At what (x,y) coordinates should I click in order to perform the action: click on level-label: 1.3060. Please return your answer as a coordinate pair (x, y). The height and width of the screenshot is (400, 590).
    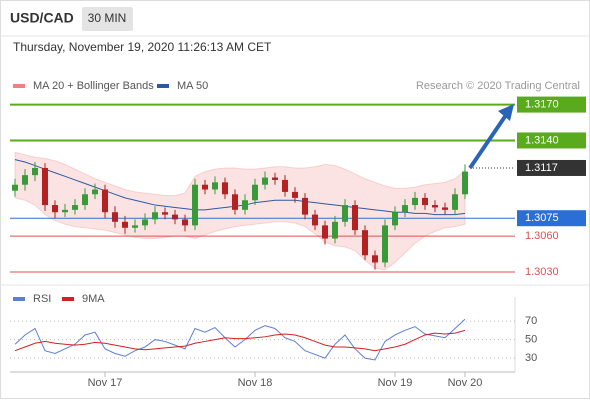
    Looking at the image, I should click on (542, 236).